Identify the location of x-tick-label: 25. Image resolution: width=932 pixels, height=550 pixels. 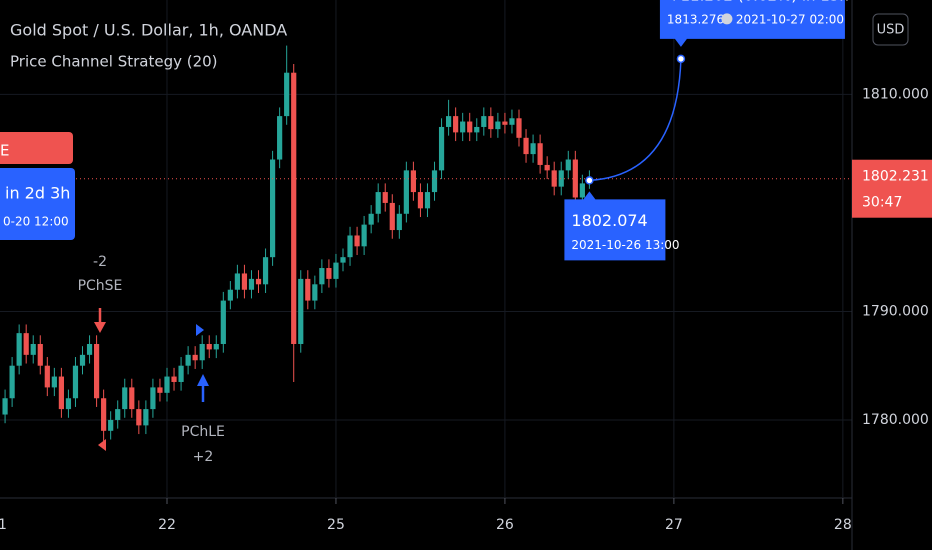
(336, 525).